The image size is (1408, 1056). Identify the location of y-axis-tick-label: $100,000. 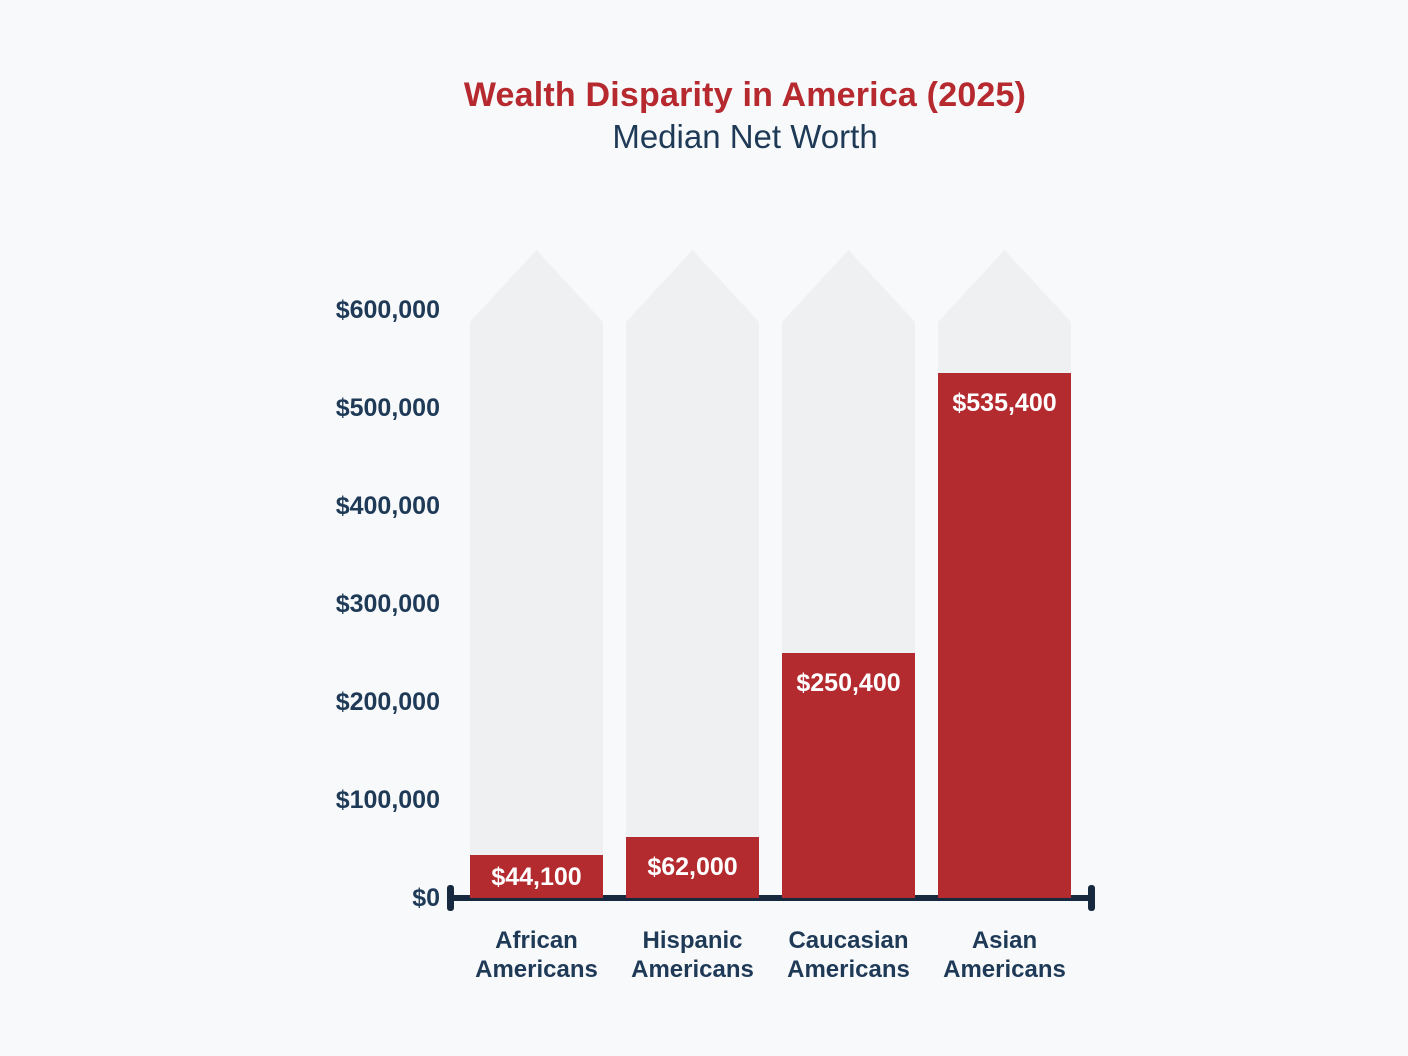
(387, 800).